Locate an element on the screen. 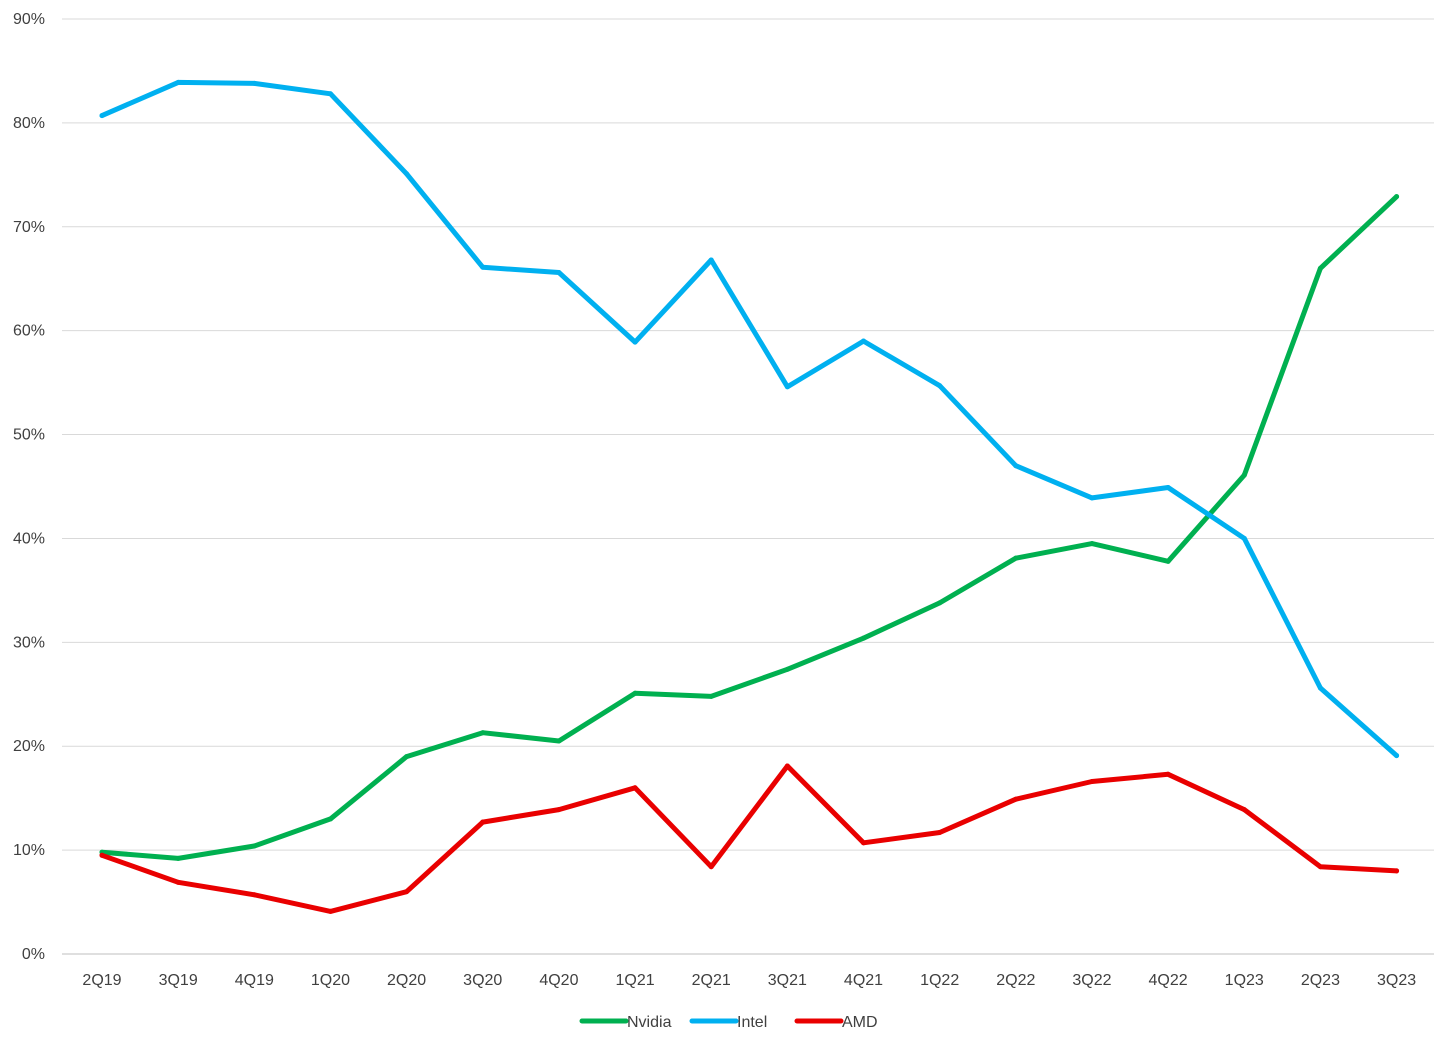  x-tick-label: 4Q21 is located at coordinates (863, 980).